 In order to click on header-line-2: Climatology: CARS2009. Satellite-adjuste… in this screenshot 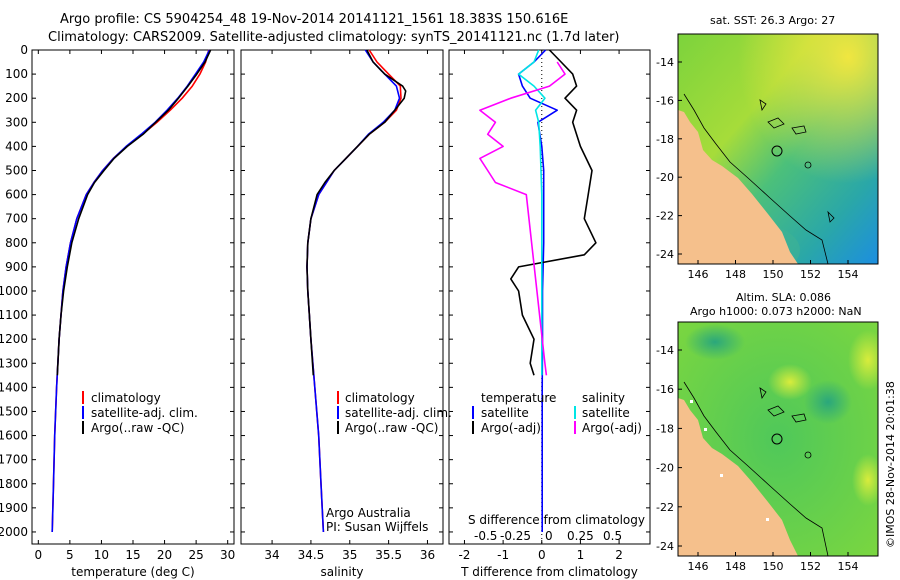, I will do `click(334, 37)`.